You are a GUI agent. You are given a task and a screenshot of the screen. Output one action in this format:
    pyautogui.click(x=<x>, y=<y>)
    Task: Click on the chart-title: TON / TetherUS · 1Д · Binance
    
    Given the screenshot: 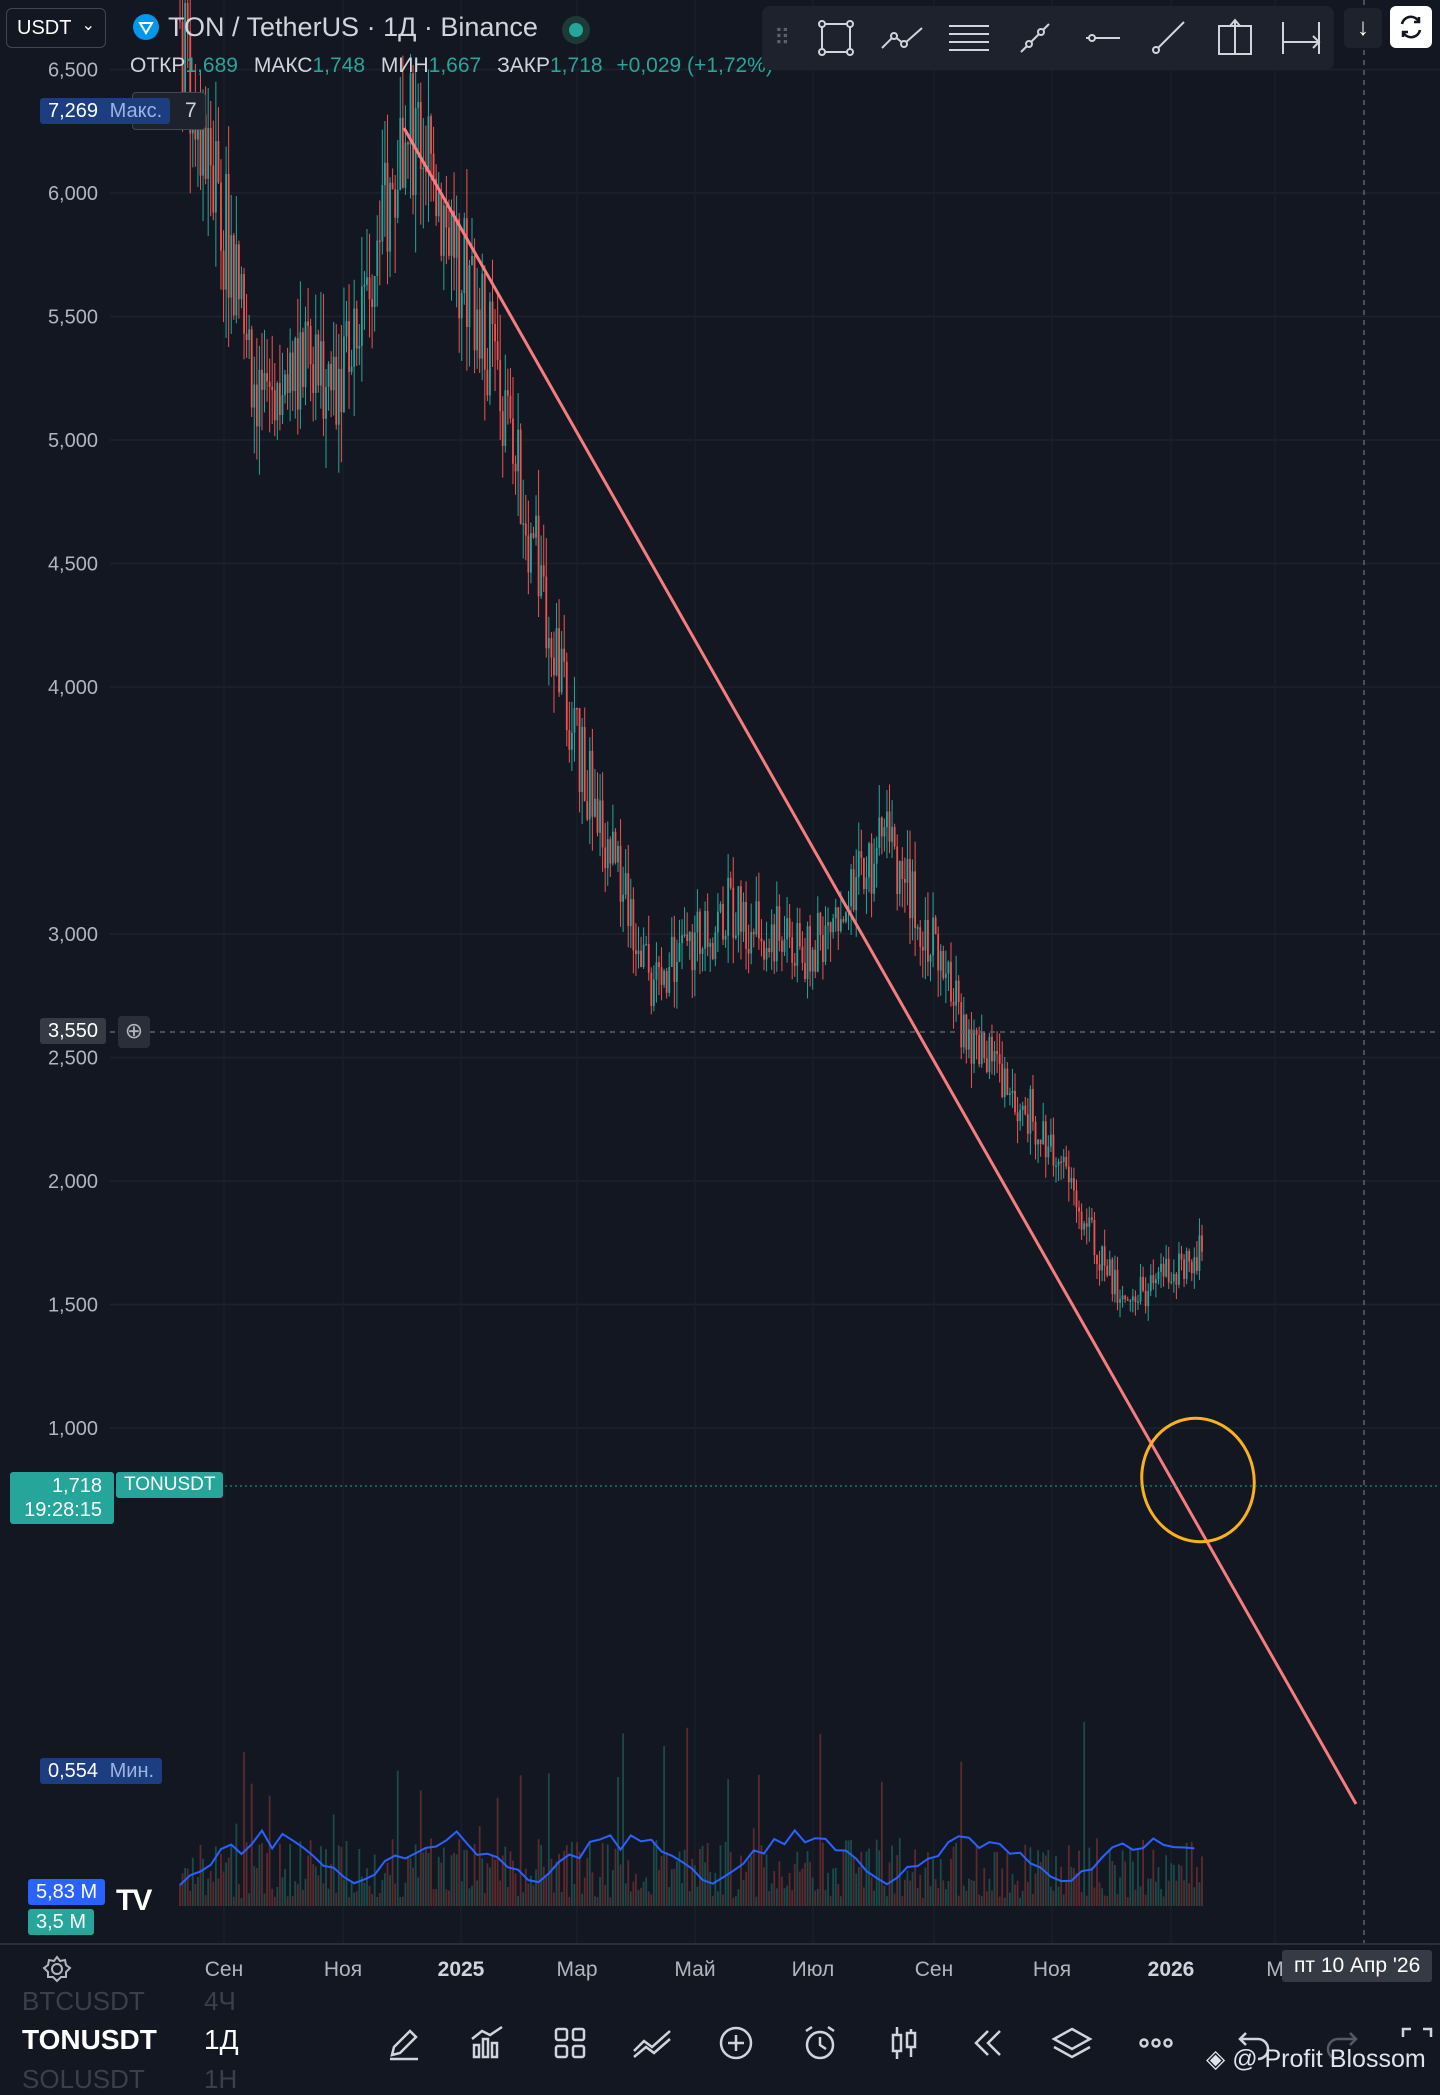 What is the action you would take?
    pyautogui.click(x=353, y=27)
    